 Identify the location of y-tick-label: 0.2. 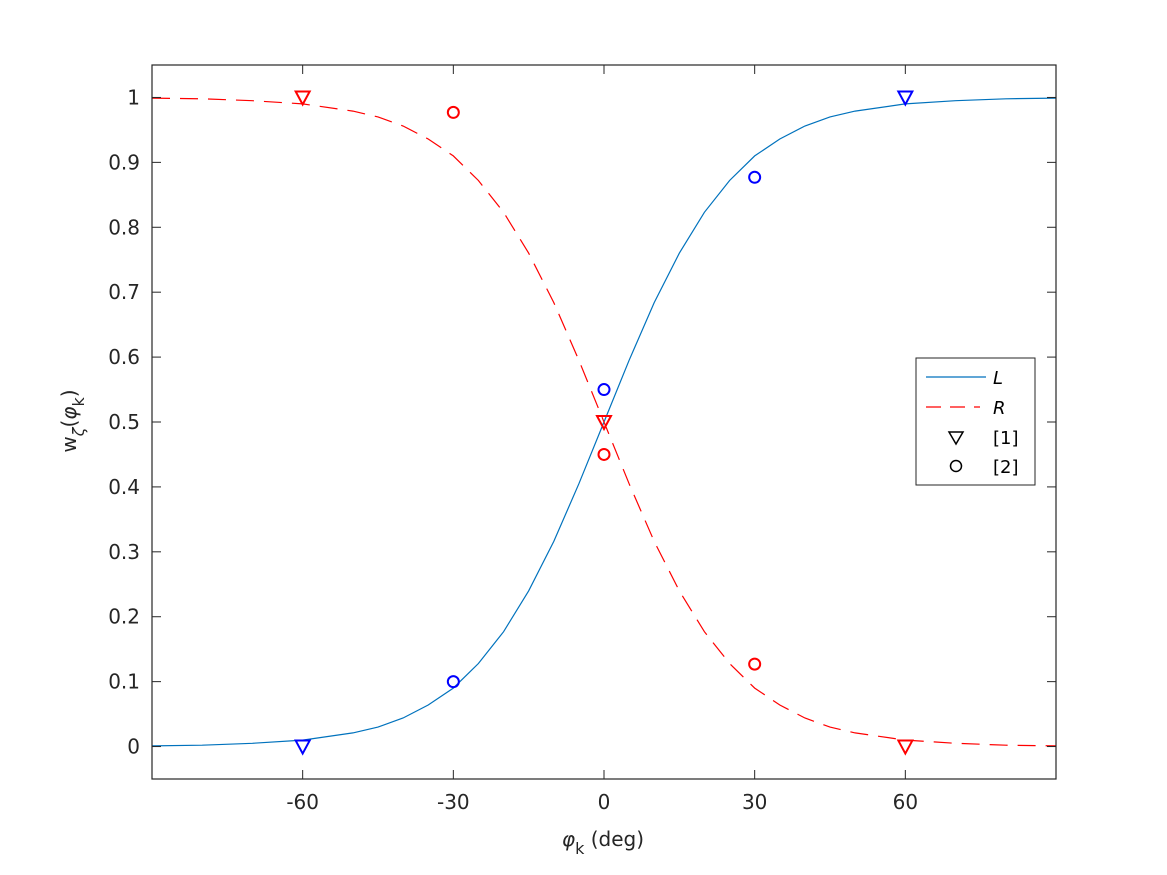
(124, 617).